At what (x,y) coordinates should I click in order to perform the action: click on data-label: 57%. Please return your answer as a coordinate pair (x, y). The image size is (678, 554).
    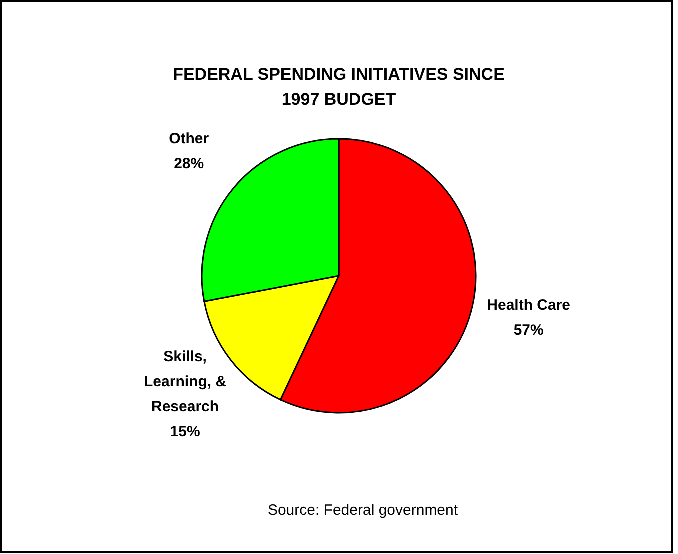
    Looking at the image, I should click on (529, 330).